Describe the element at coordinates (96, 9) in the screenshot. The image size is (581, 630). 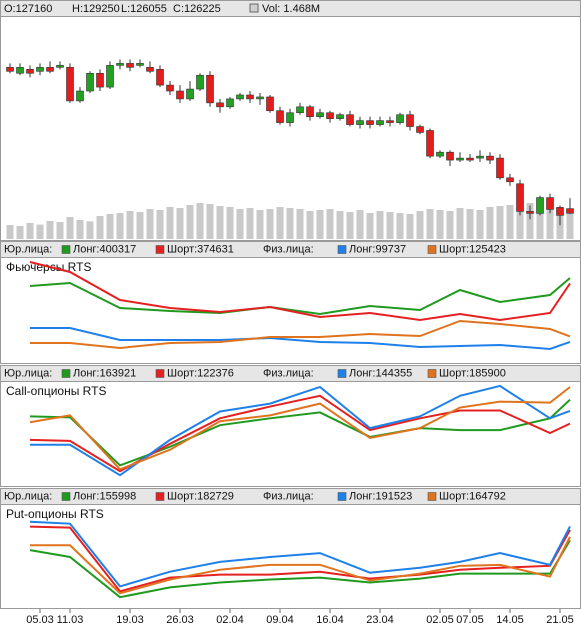
I see `ohlc-high: H:129250` at that location.